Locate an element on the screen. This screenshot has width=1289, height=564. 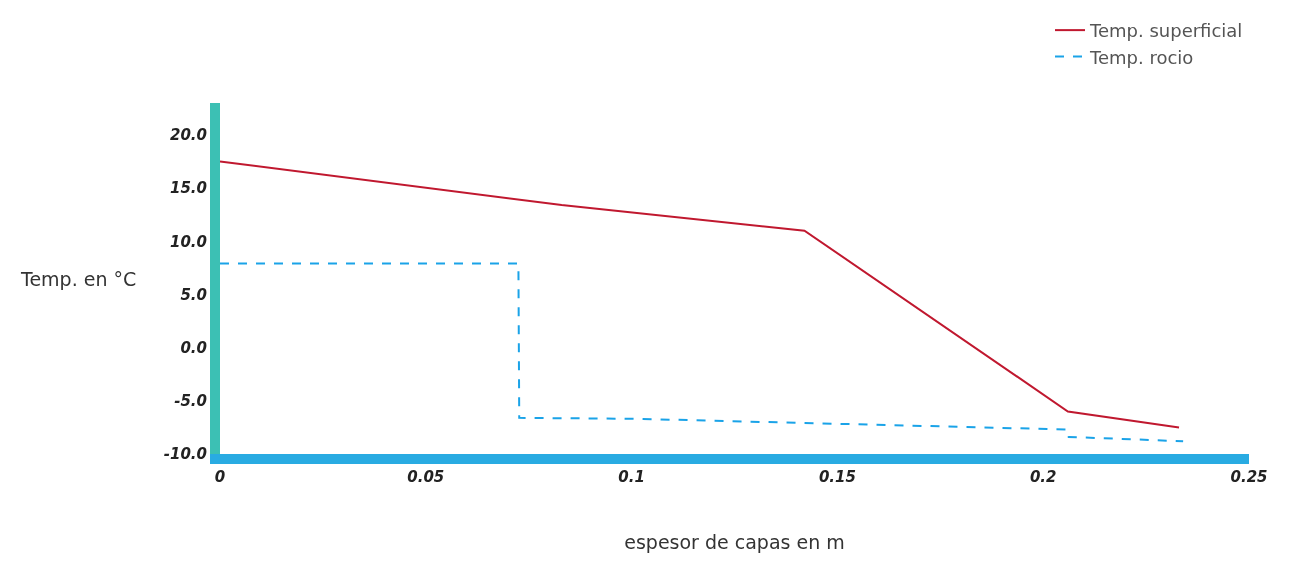
legend-label: Temp. rocio is located at coordinates (1141, 57).